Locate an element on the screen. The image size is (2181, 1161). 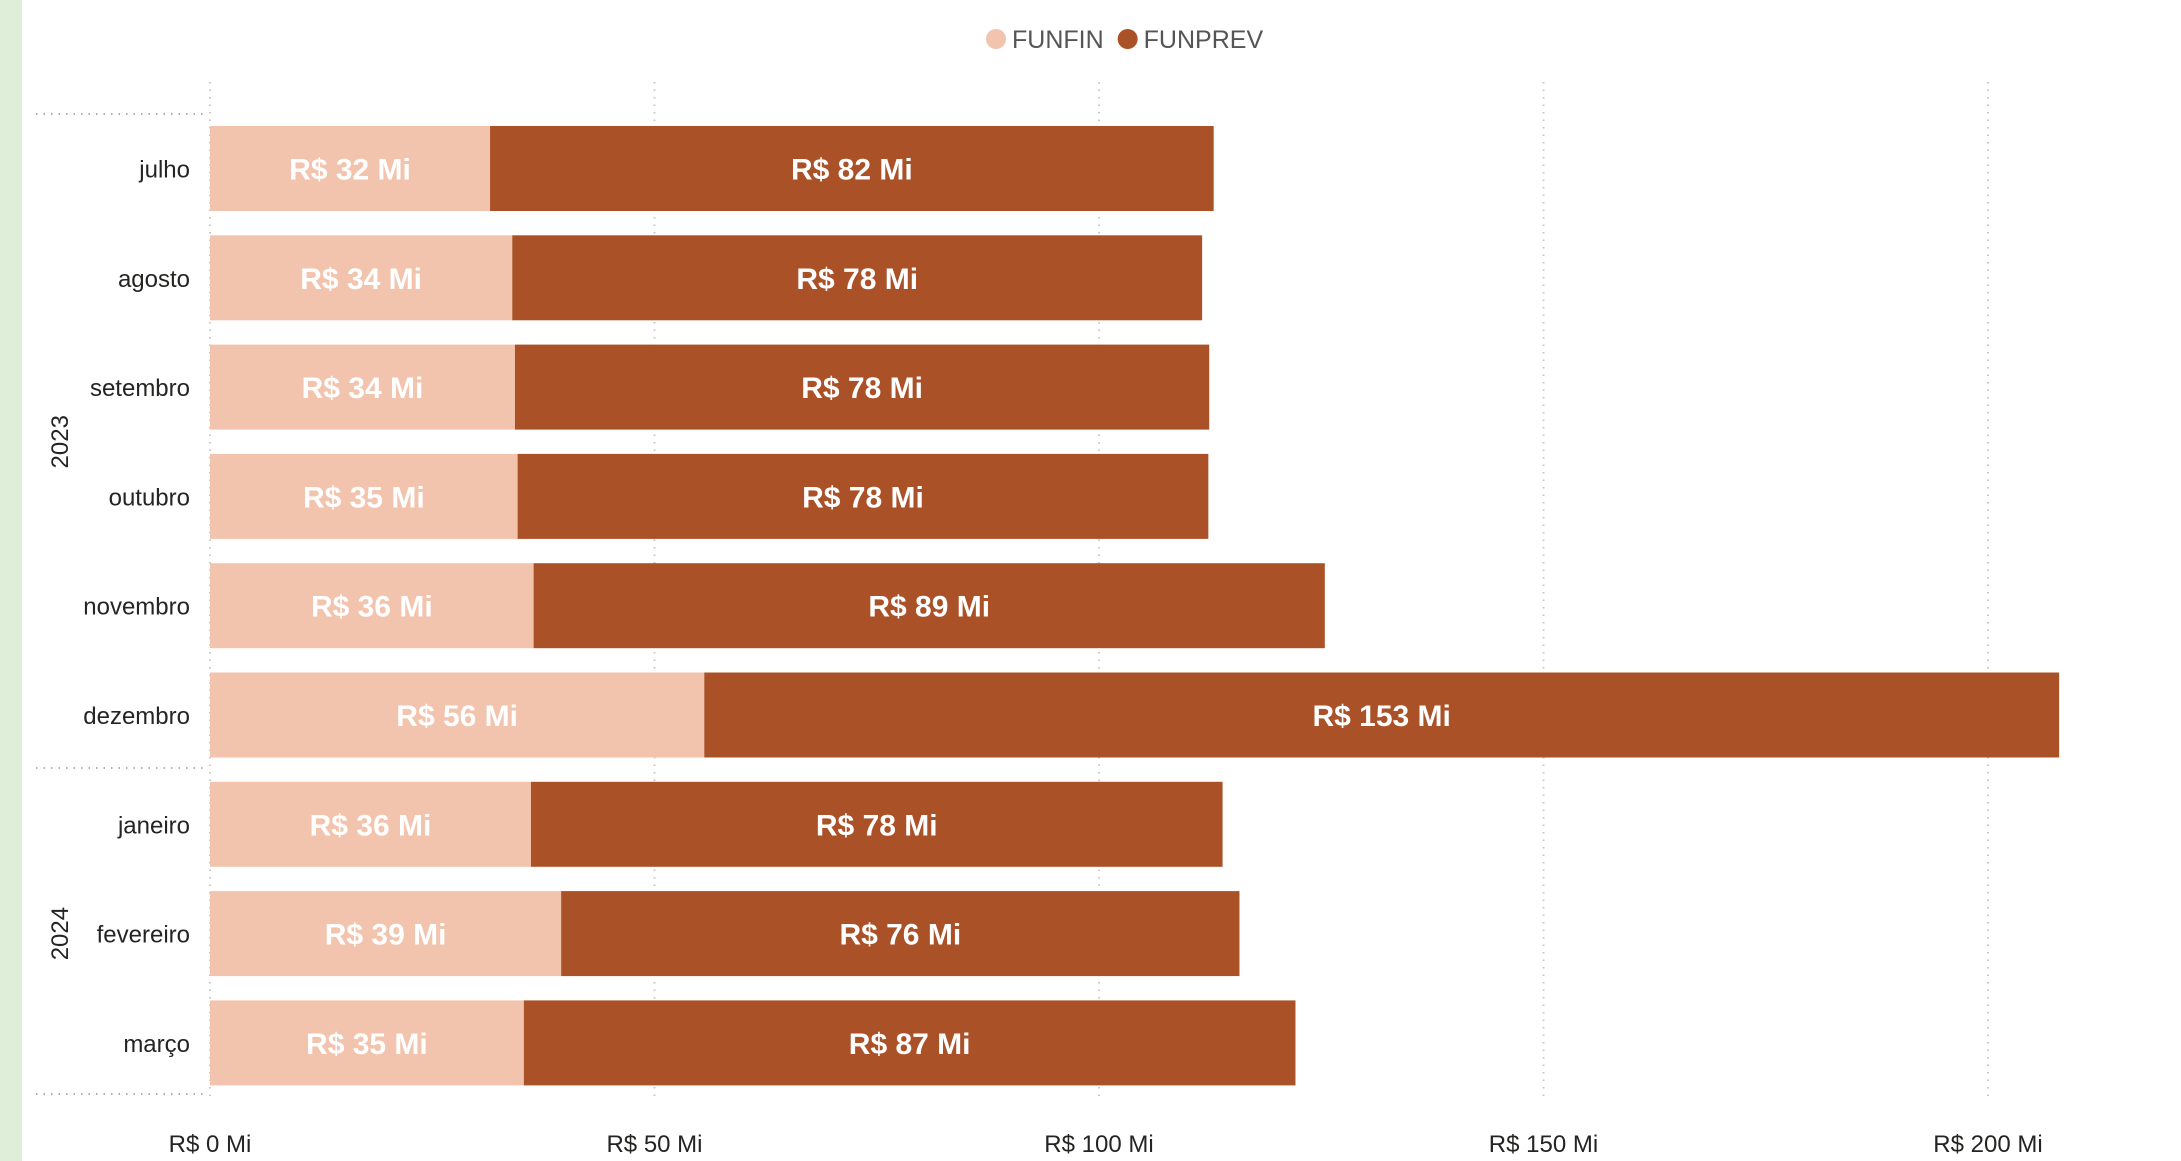
data-label-funprev: R$ 76 Mi is located at coordinates (900, 935).